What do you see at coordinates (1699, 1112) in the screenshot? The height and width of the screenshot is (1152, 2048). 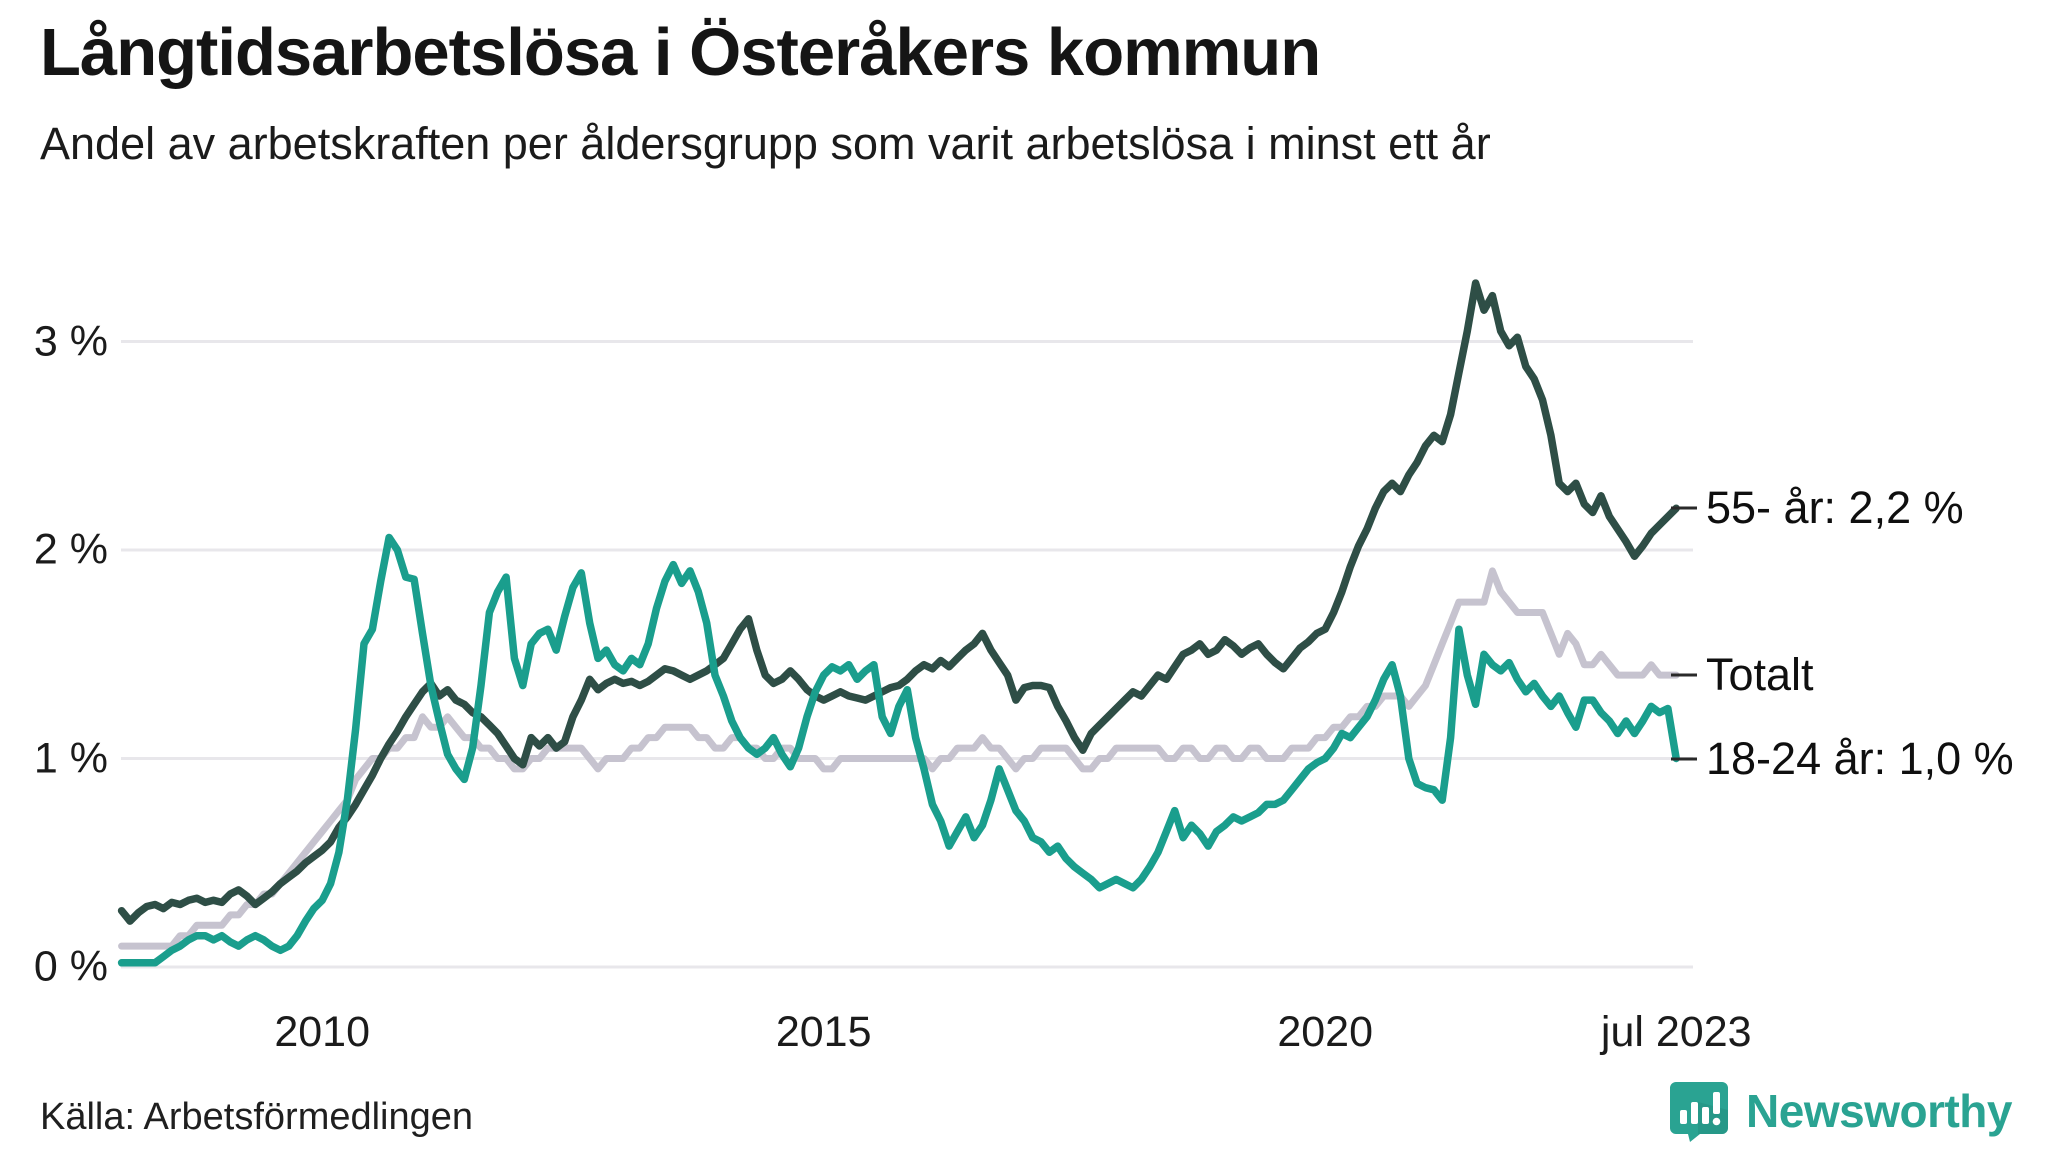 I see `newsworthy-logo-icon` at bounding box center [1699, 1112].